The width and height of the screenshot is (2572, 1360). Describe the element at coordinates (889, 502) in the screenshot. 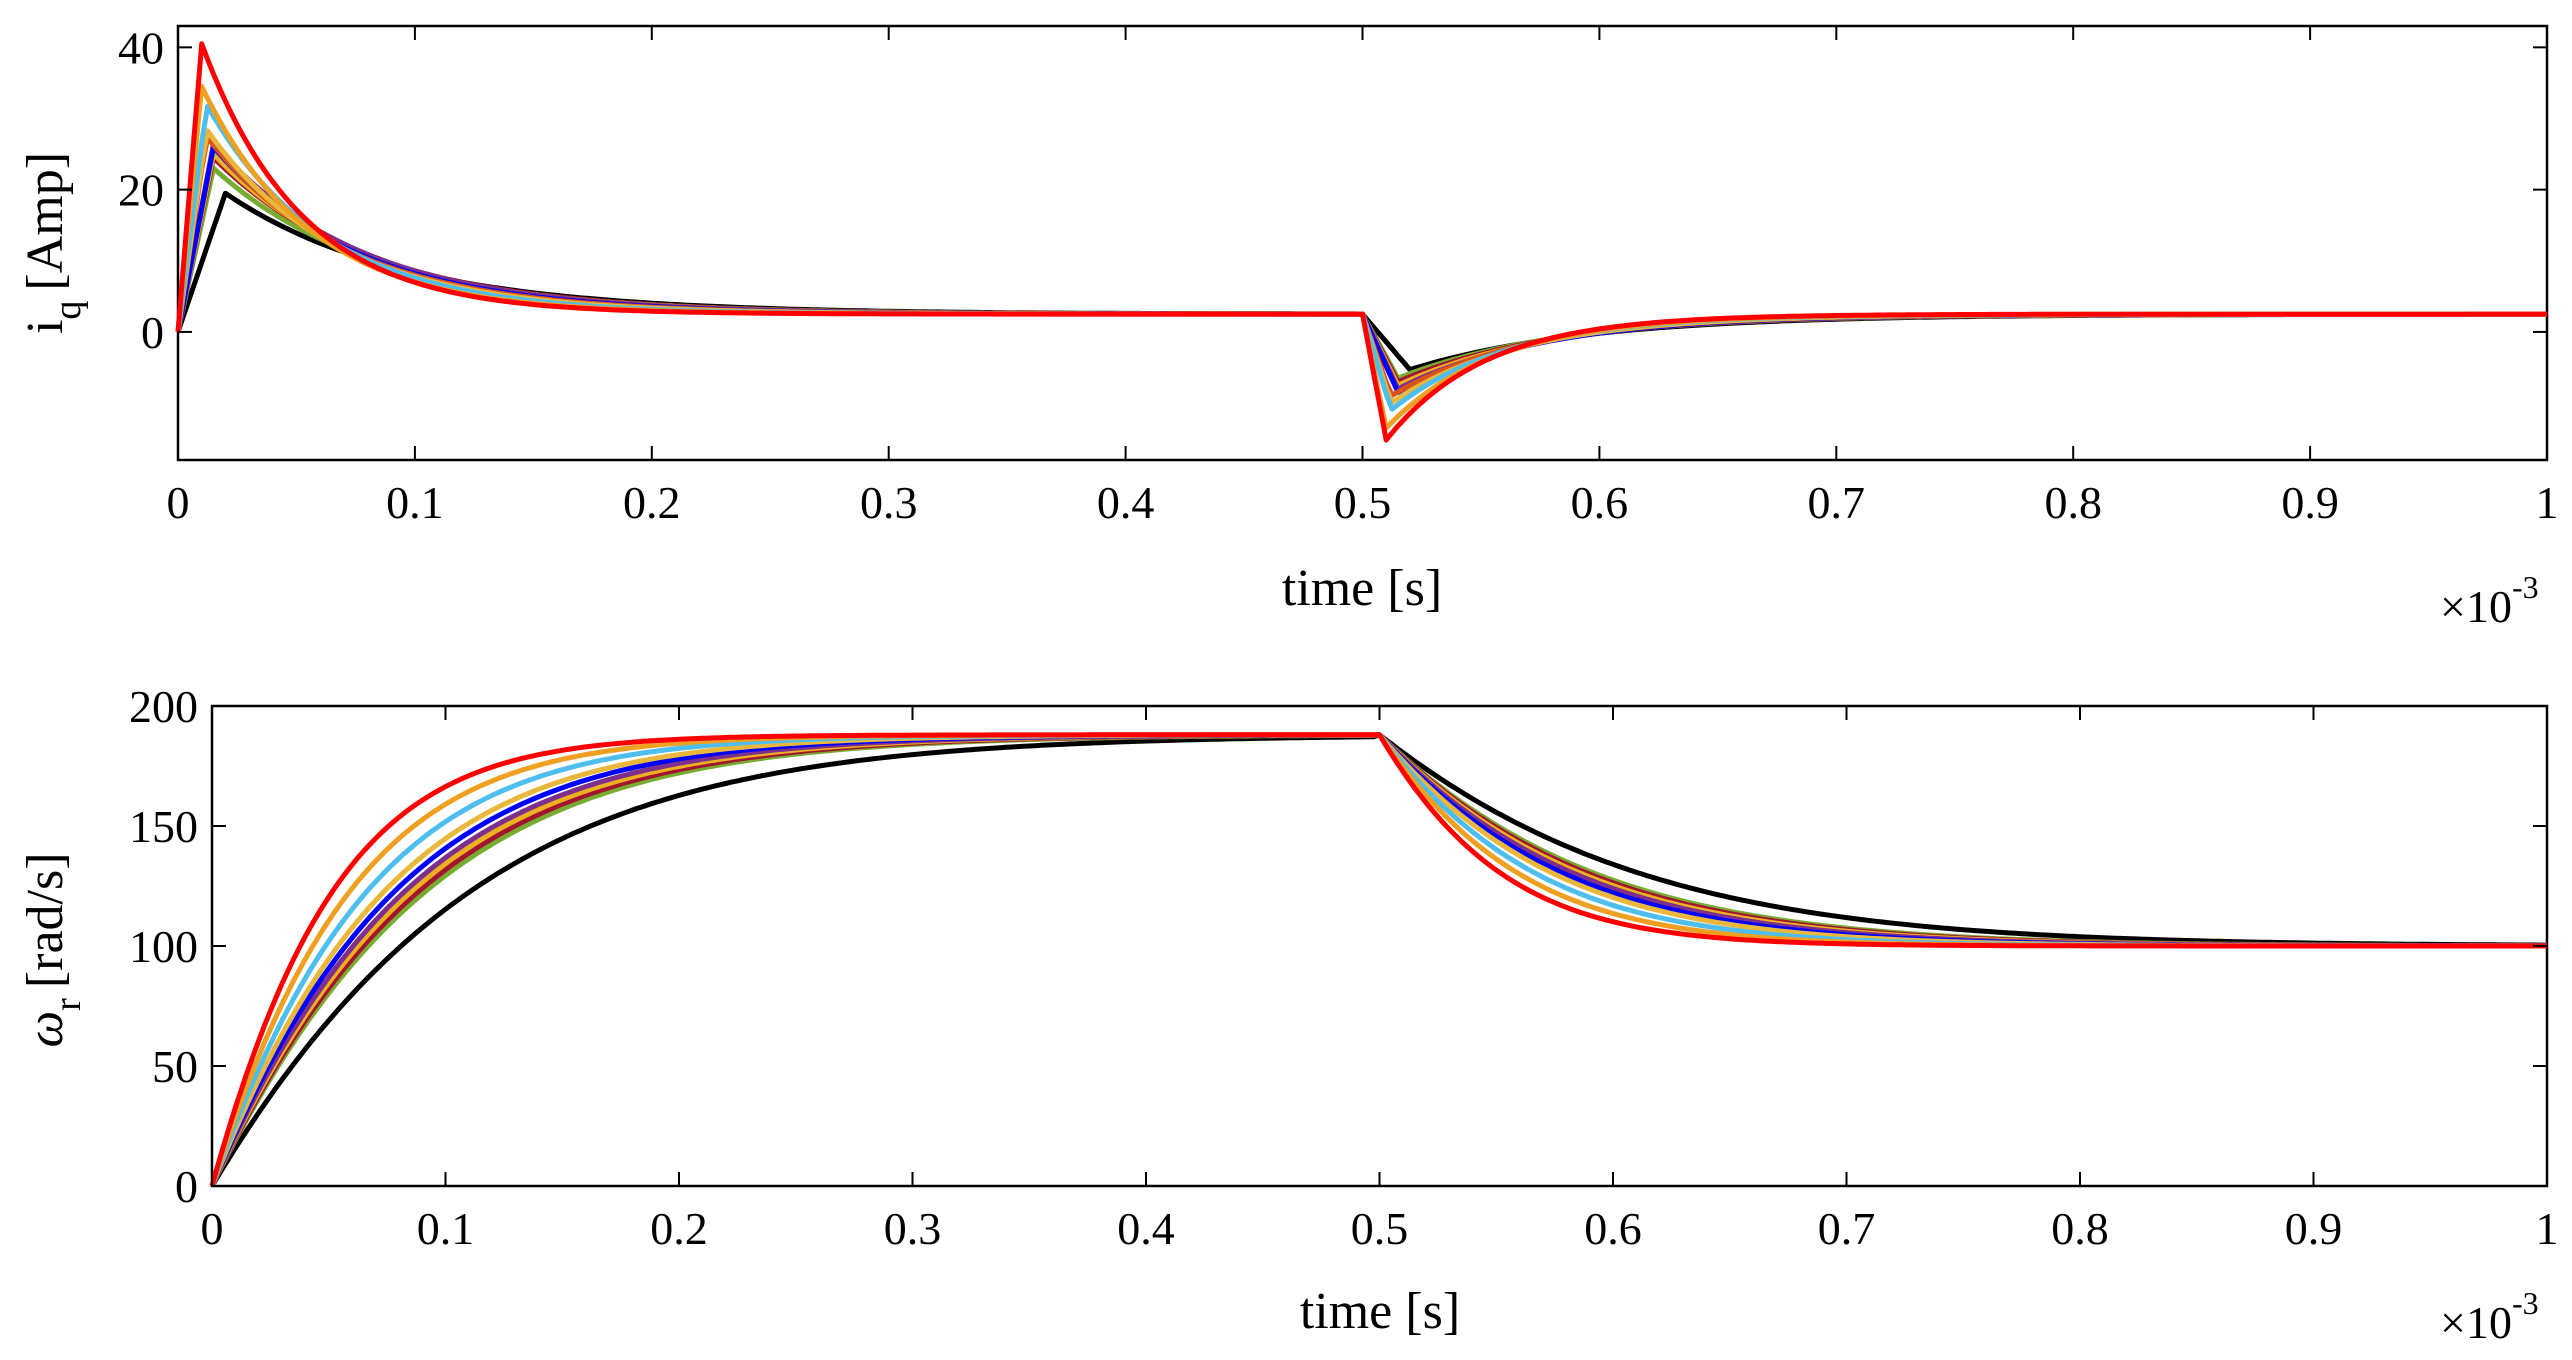

I see `iq-x-tick-label: 0.3` at that location.